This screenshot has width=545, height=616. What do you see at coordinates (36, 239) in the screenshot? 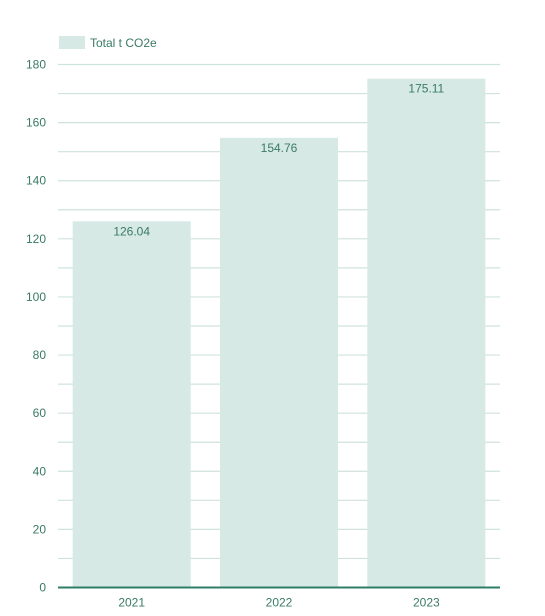
I see `y-tick-label: 120` at bounding box center [36, 239].